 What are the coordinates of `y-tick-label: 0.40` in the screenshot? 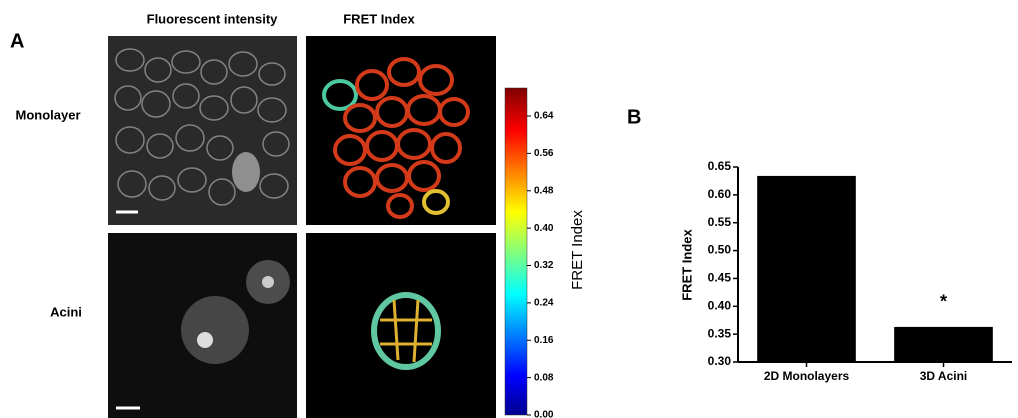 It's located at (720, 305).